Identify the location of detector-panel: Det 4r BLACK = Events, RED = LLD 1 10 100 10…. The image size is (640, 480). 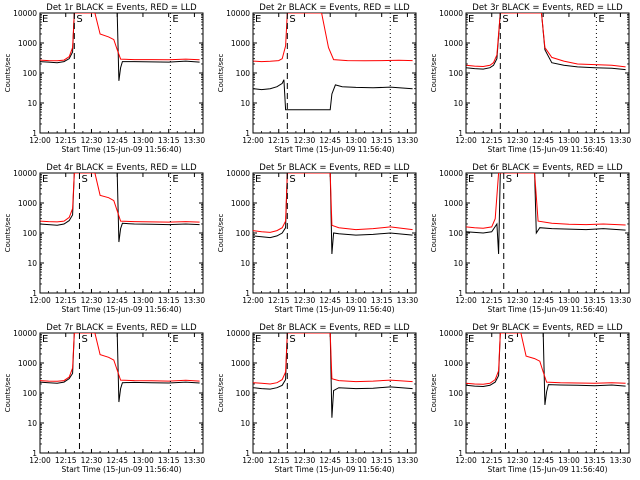
(104, 238).